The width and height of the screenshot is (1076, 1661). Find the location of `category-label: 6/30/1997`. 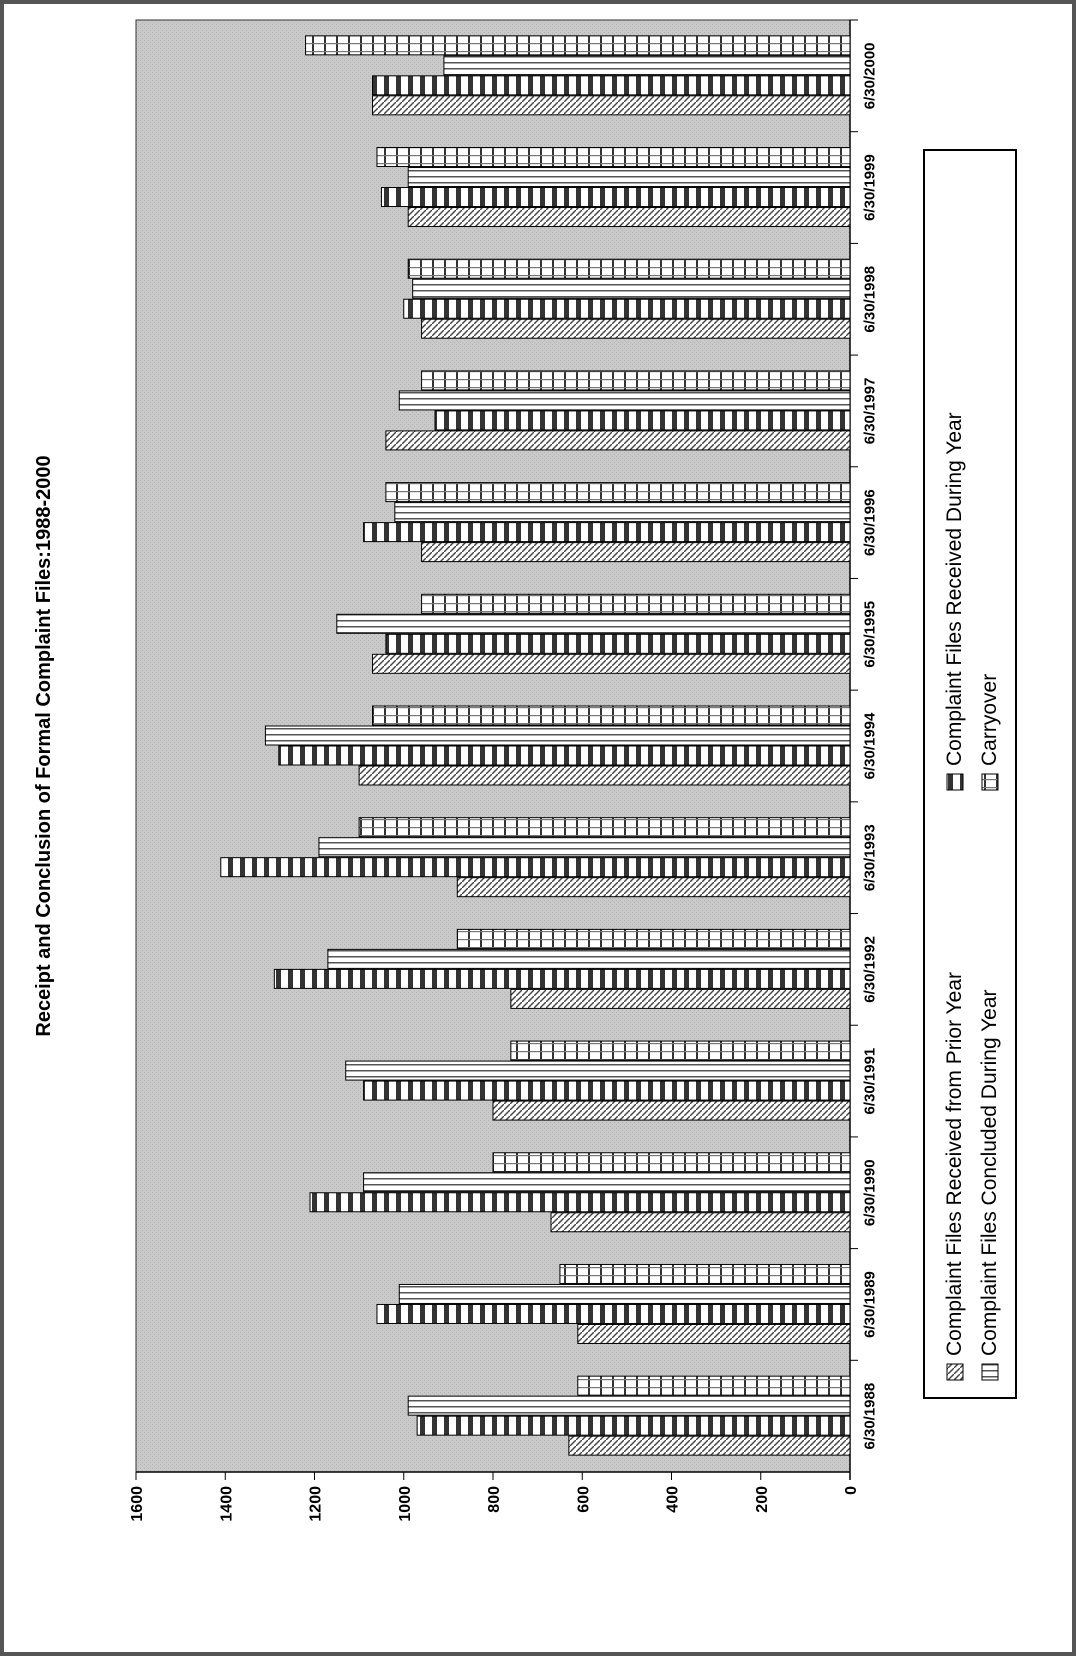

category-label: 6/30/1997 is located at coordinates (869, 411).